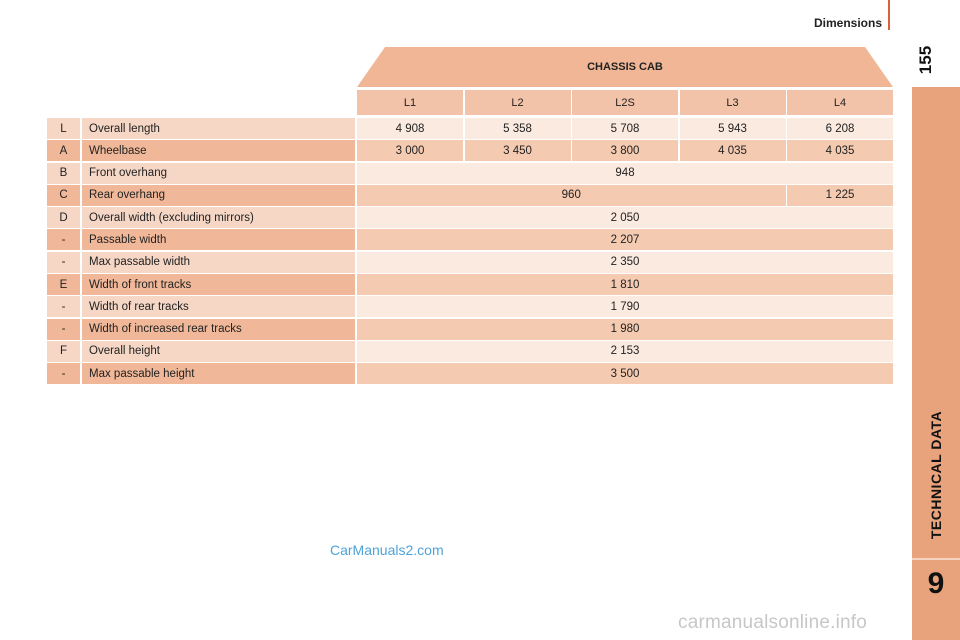 The image size is (960, 640). What do you see at coordinates (936, 559) in the screenshot?
I see `sidebar-divider` at bounding box center [936, 559].